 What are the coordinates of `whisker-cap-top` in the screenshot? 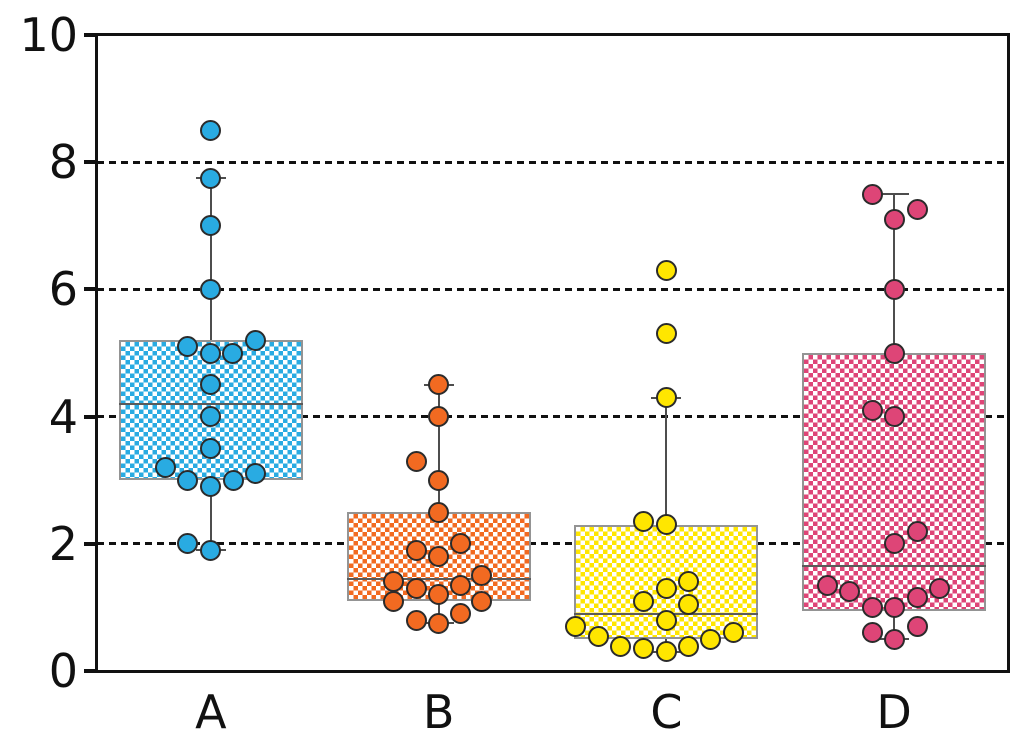 It's located at (894, 194).